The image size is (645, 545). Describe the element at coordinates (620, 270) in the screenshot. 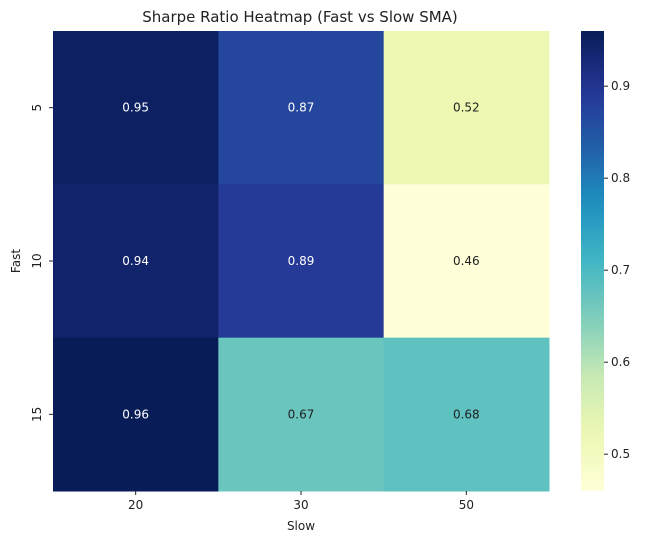

I see `colorbar-tick-label: 0.7` at that location.